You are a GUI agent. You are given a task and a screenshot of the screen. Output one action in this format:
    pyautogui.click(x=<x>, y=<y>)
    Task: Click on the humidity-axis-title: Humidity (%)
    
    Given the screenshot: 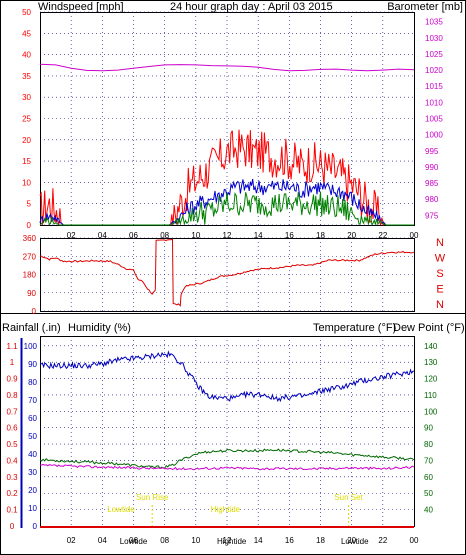 What is the action you would take?
    pyautogui.click(x=99, y=328)
    